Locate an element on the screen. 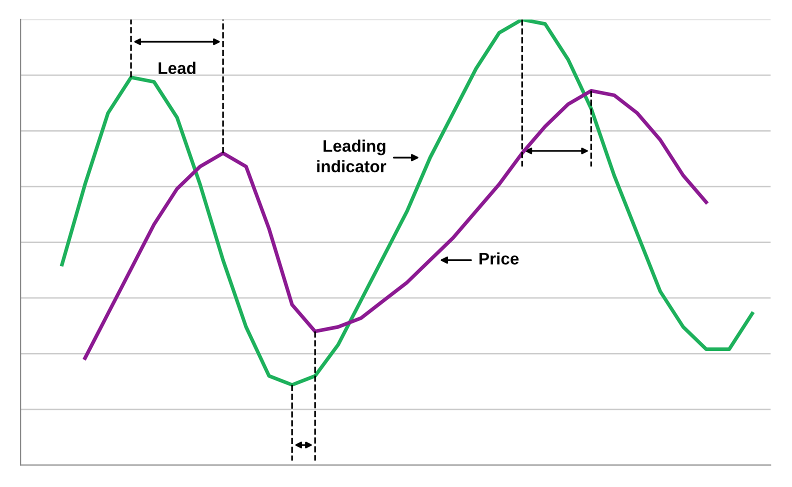  annotation: Lead is located at coordinates (177, 68).